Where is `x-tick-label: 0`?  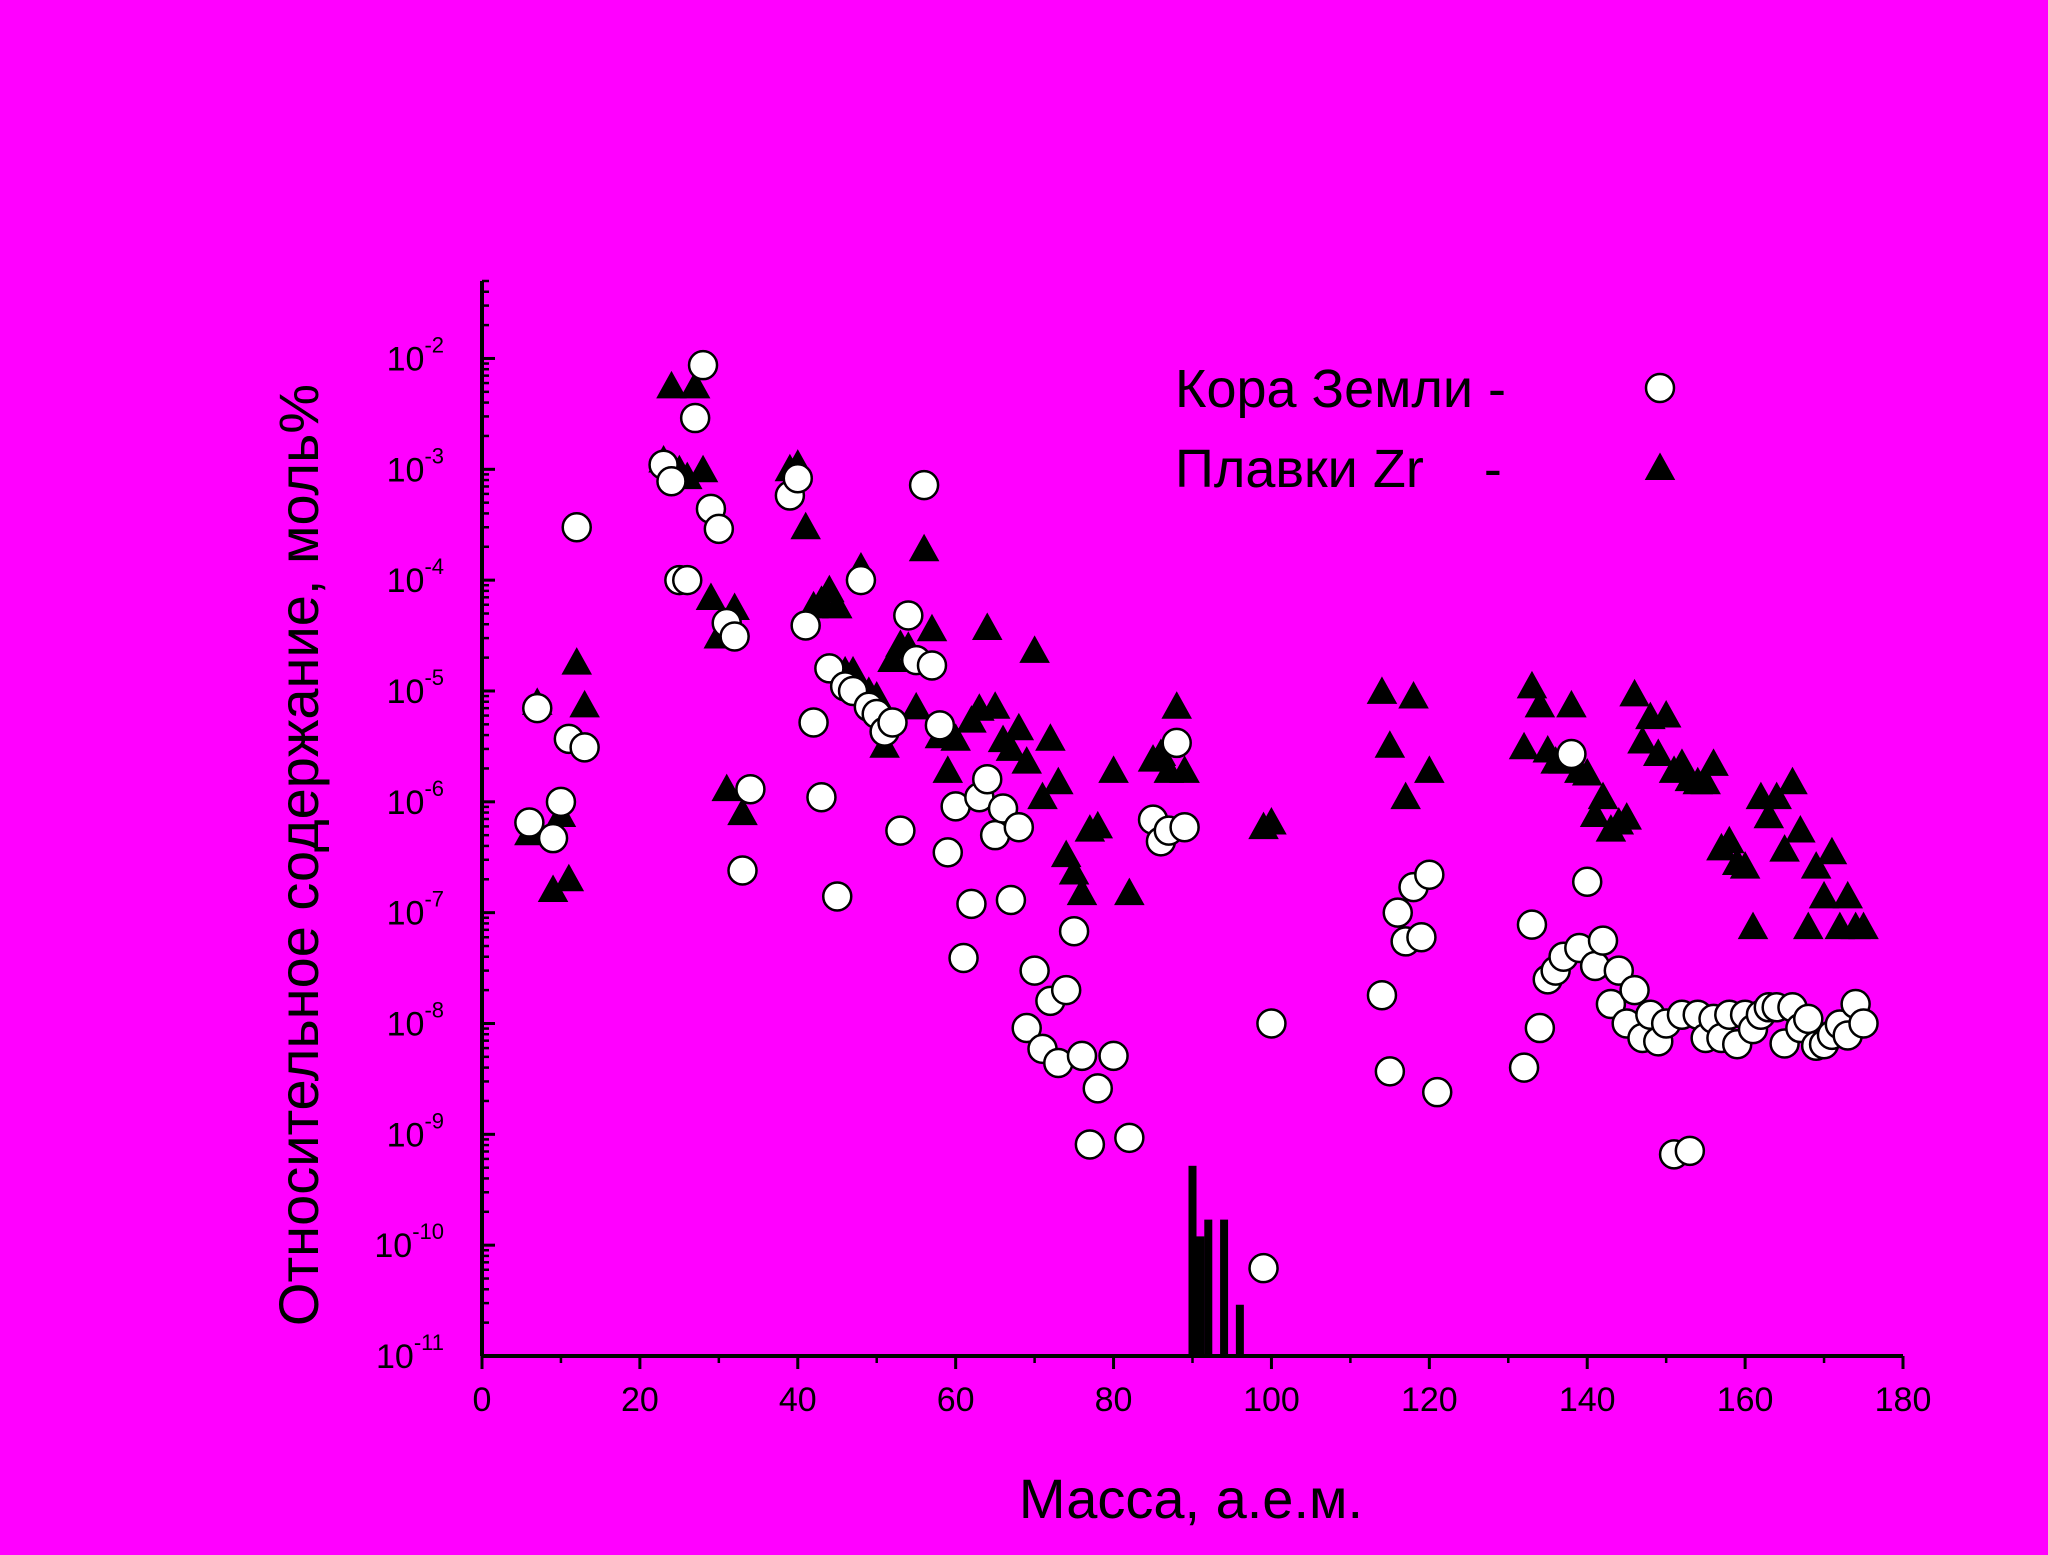 x-tick-label: 0 is located at coordinates (482, 1400).